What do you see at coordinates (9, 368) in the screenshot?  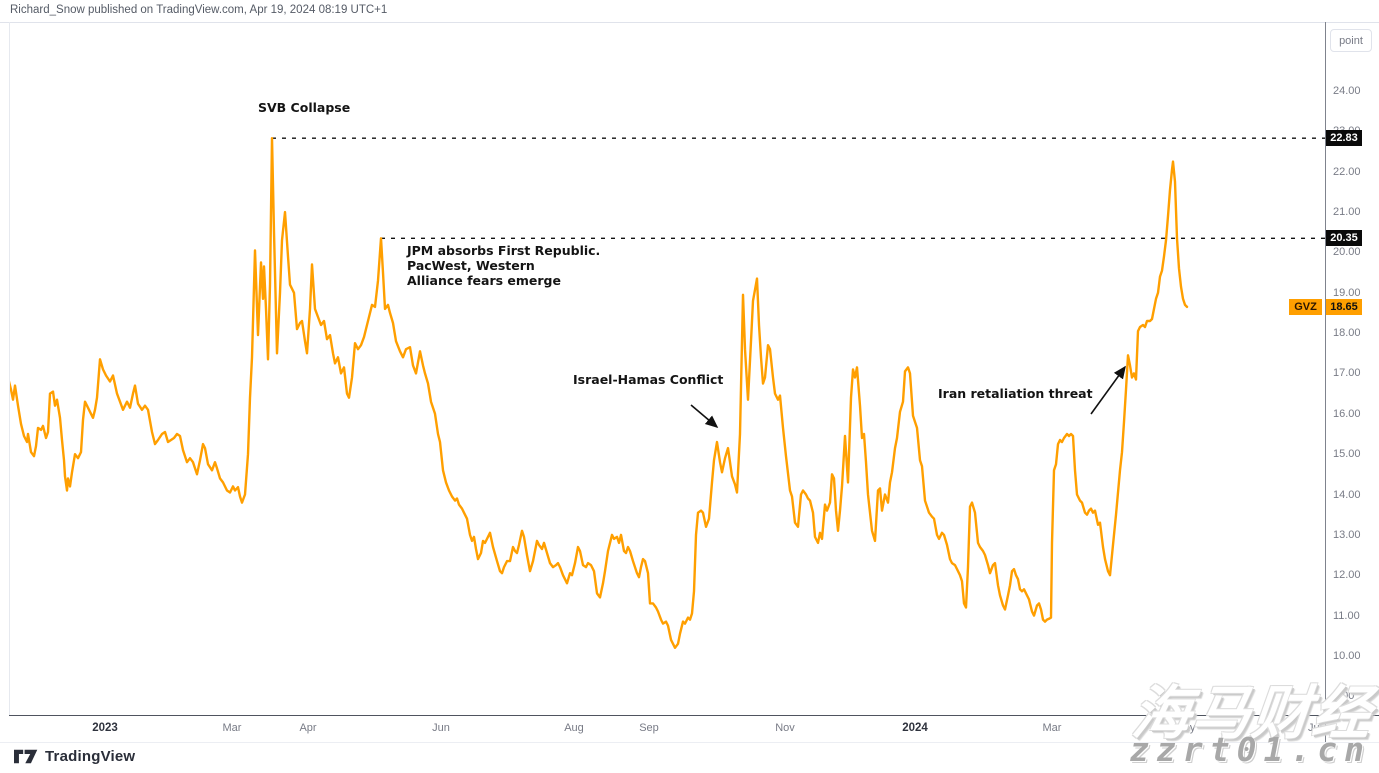 I see `chart-left-border` at bounding box center [9, 368].